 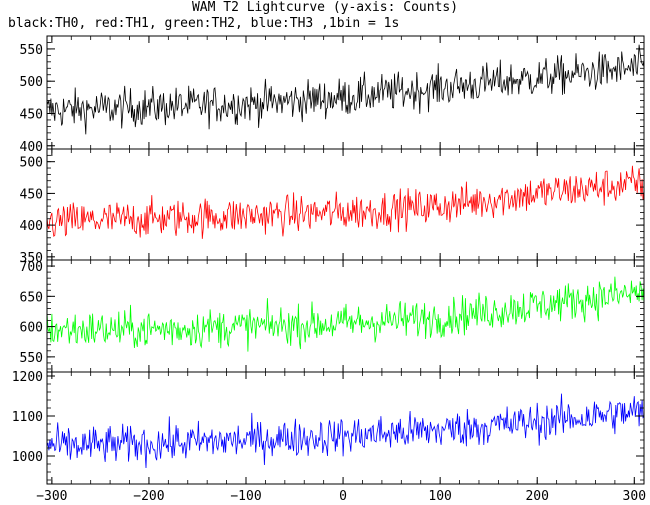 I want to click on x-tick-label: −200, so click(x=148, y=496).